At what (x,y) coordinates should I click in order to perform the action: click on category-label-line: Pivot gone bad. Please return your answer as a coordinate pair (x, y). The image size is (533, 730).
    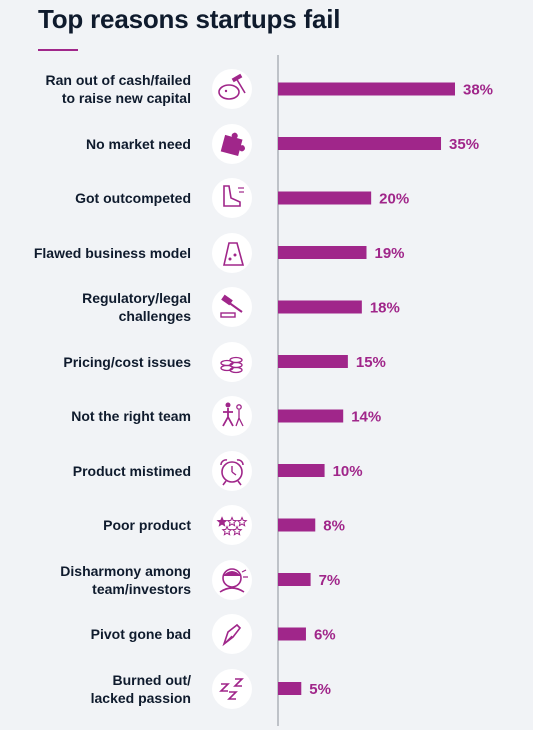
    Looking at the image, I should click on (140, 634).